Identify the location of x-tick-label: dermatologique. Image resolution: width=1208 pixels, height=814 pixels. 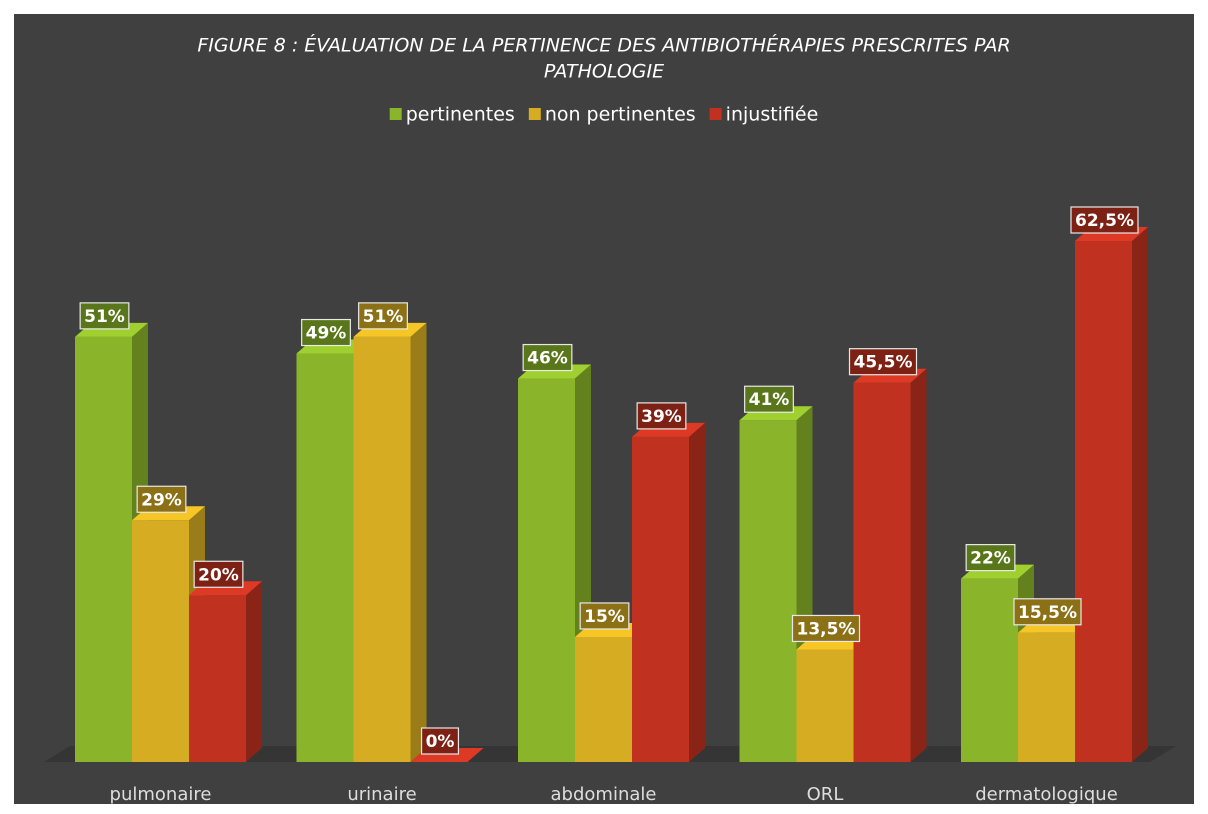
(1046, 794).